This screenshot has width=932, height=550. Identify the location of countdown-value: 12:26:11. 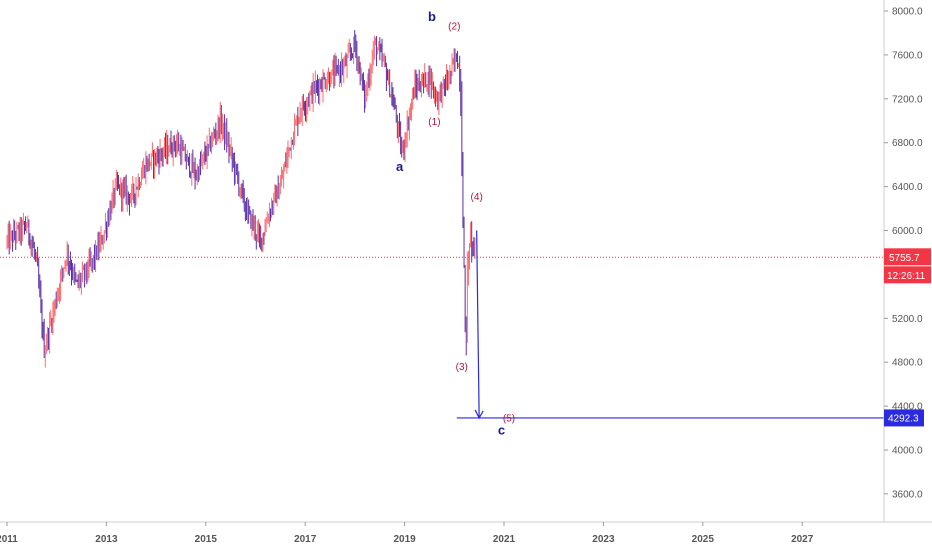
(906, 276).